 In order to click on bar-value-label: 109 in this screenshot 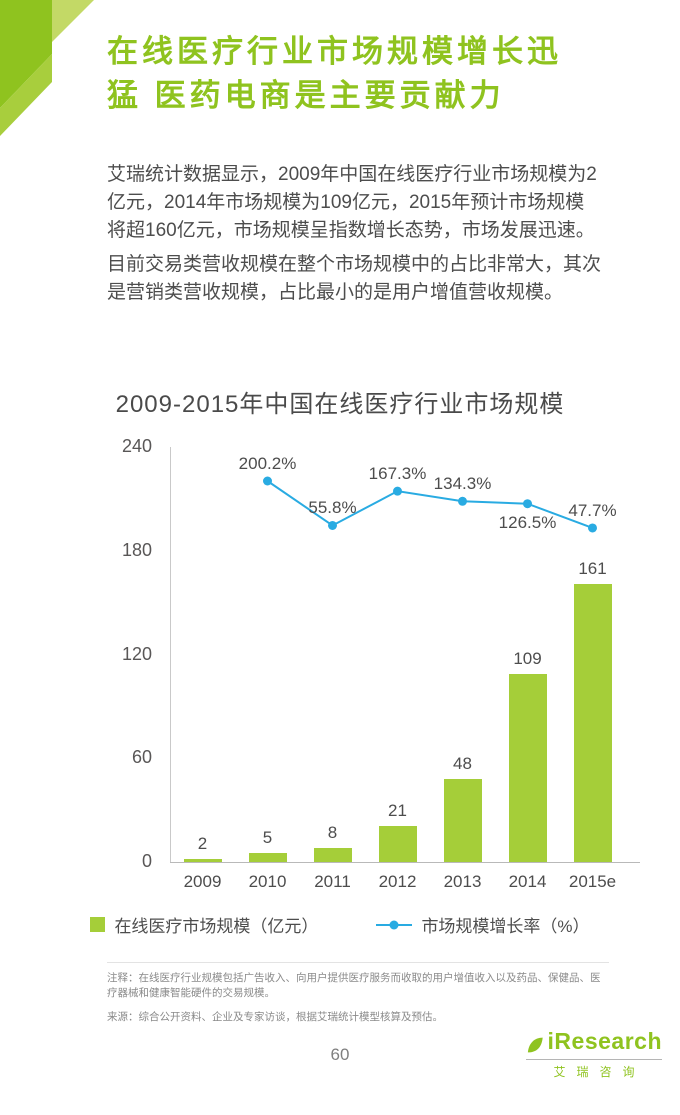, I will do `click(527, 658)`.